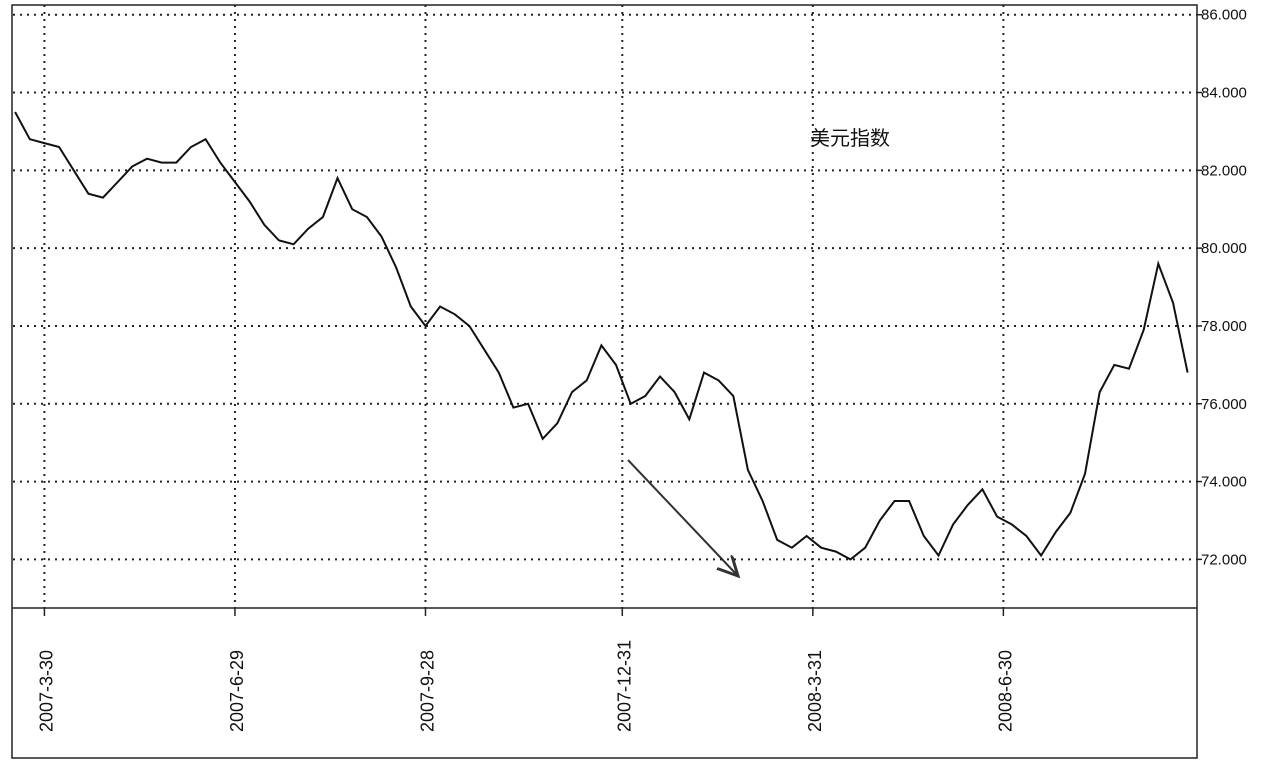  What do you see at coordinates (815, 691) in the screenshot?
I see `x-tick-label: 2008-3-31` at bounding box center [815, 691].